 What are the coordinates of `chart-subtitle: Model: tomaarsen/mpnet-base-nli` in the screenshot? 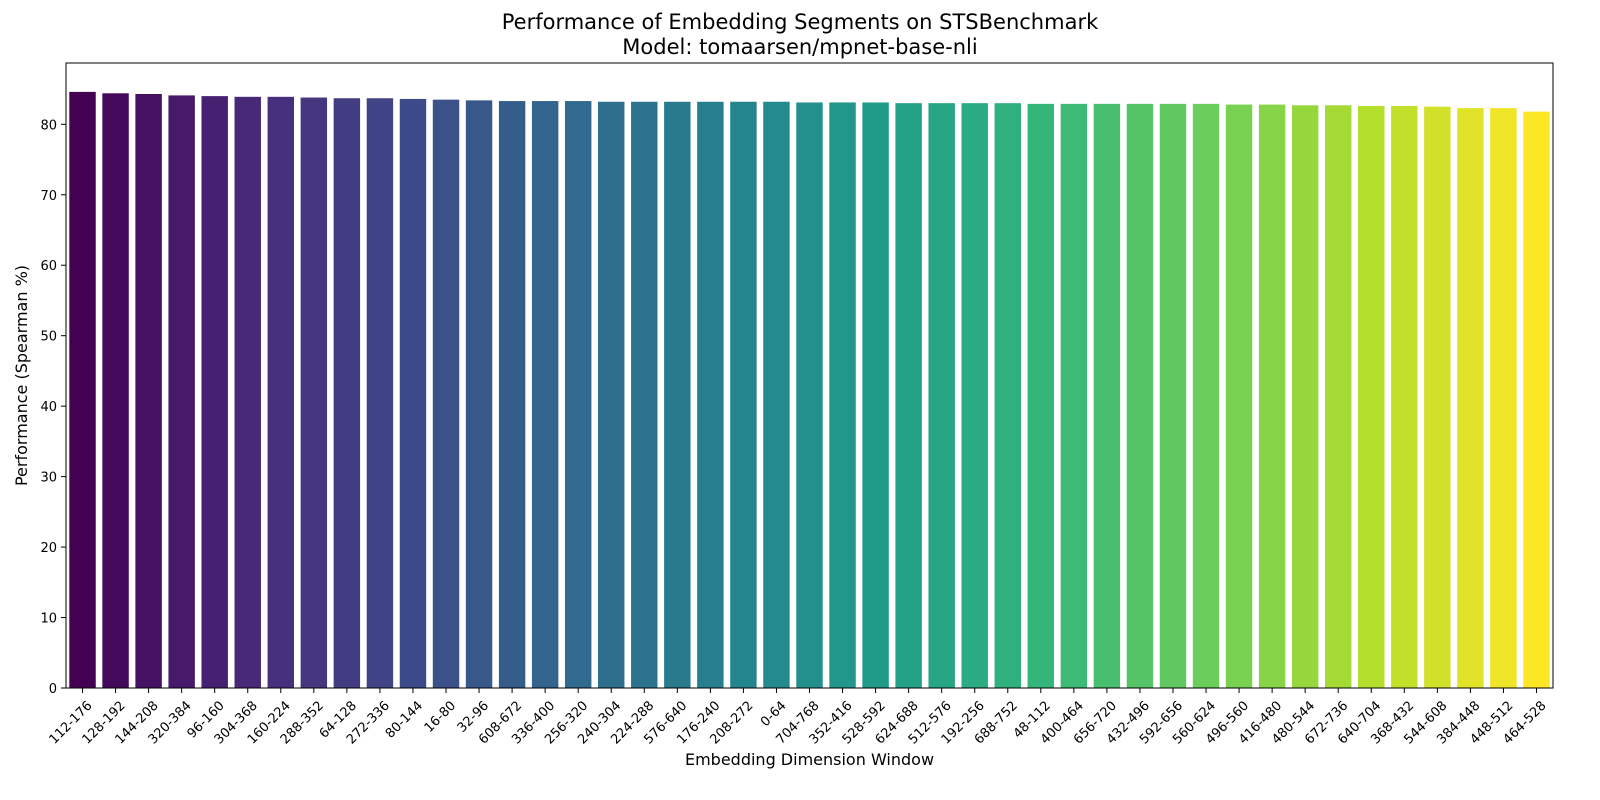 It's located at (800, 47).